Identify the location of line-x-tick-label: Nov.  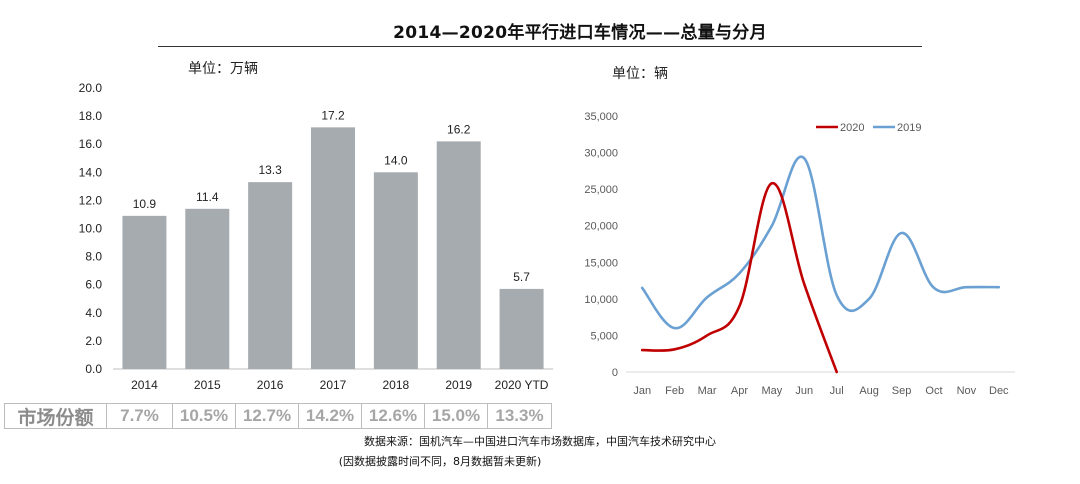
(967, 391).